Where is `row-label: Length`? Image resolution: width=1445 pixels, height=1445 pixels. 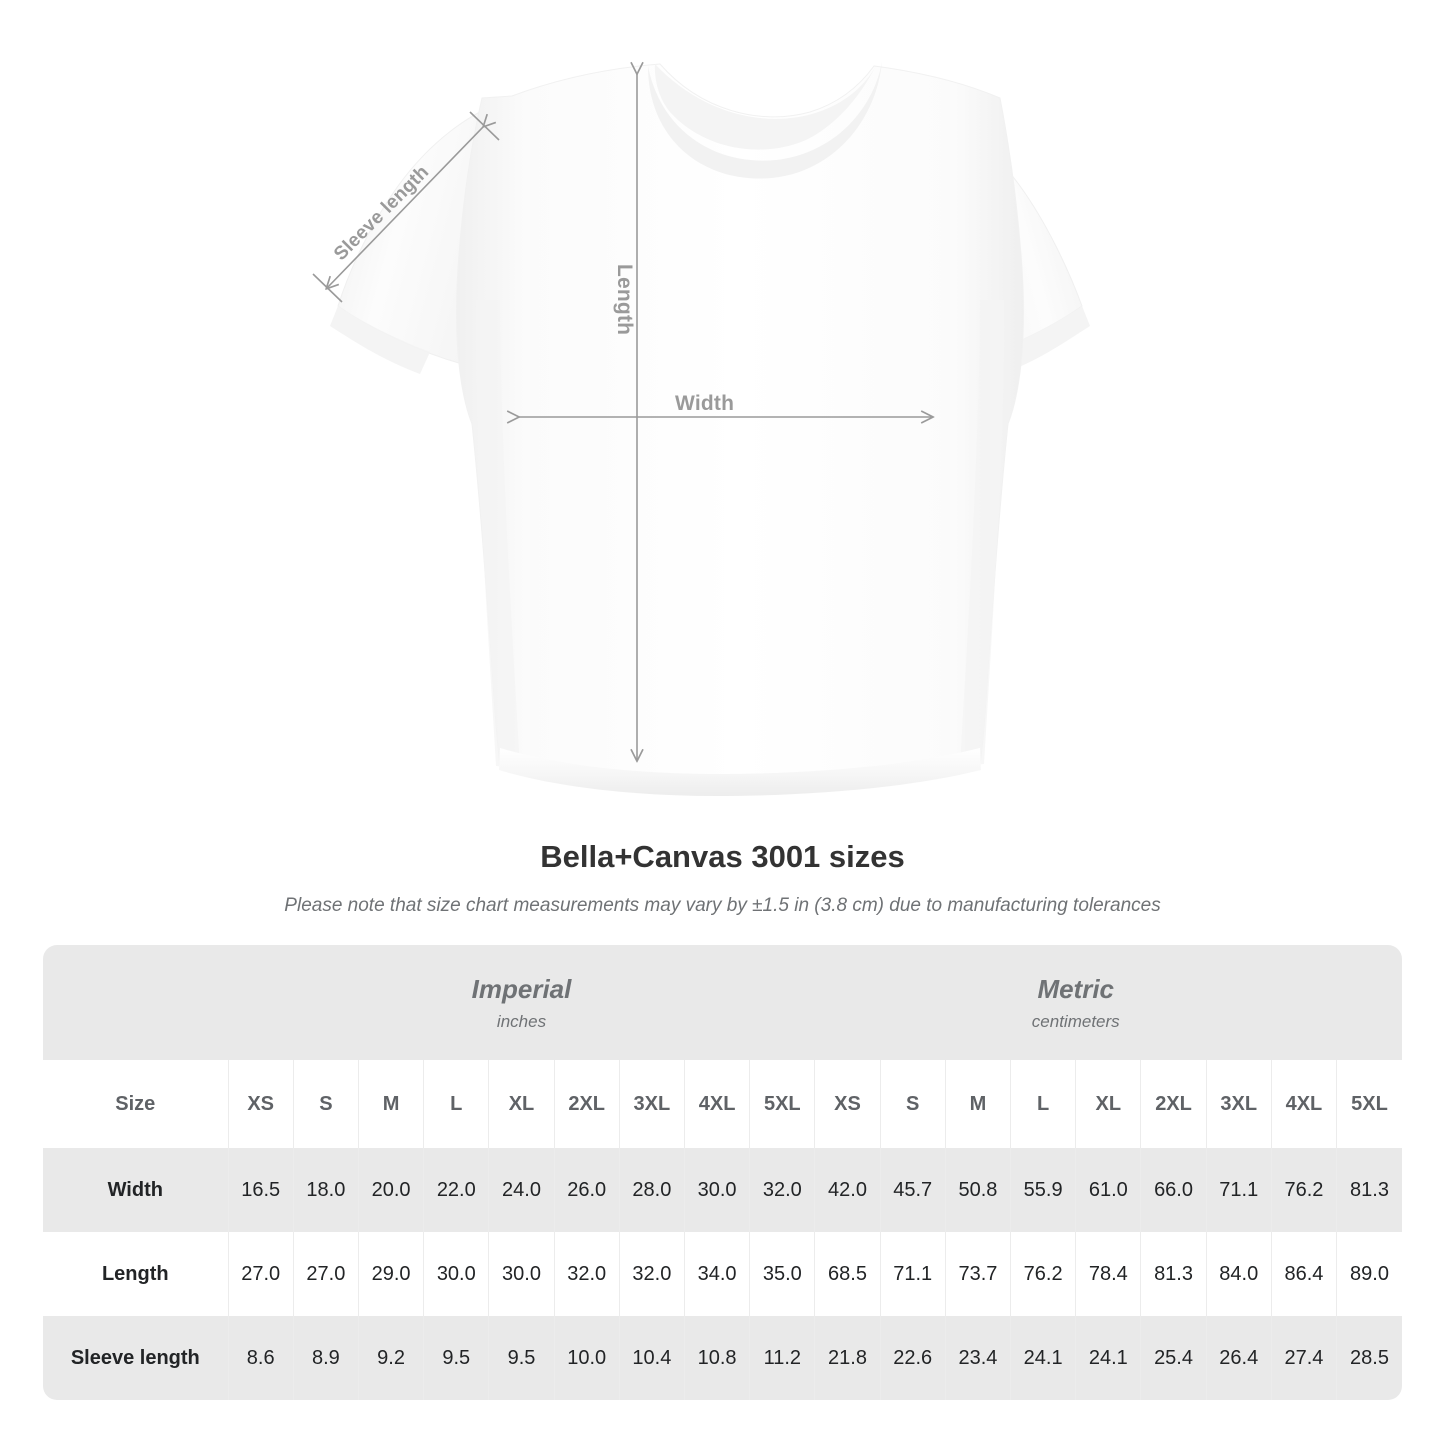
row-label: Length is located at coordinates (136, 1274).